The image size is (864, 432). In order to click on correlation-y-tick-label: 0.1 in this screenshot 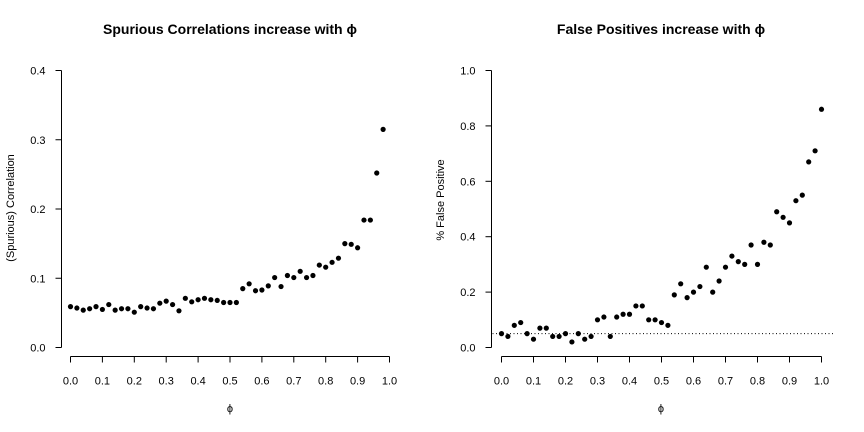, I will do `click(37, 279)`.